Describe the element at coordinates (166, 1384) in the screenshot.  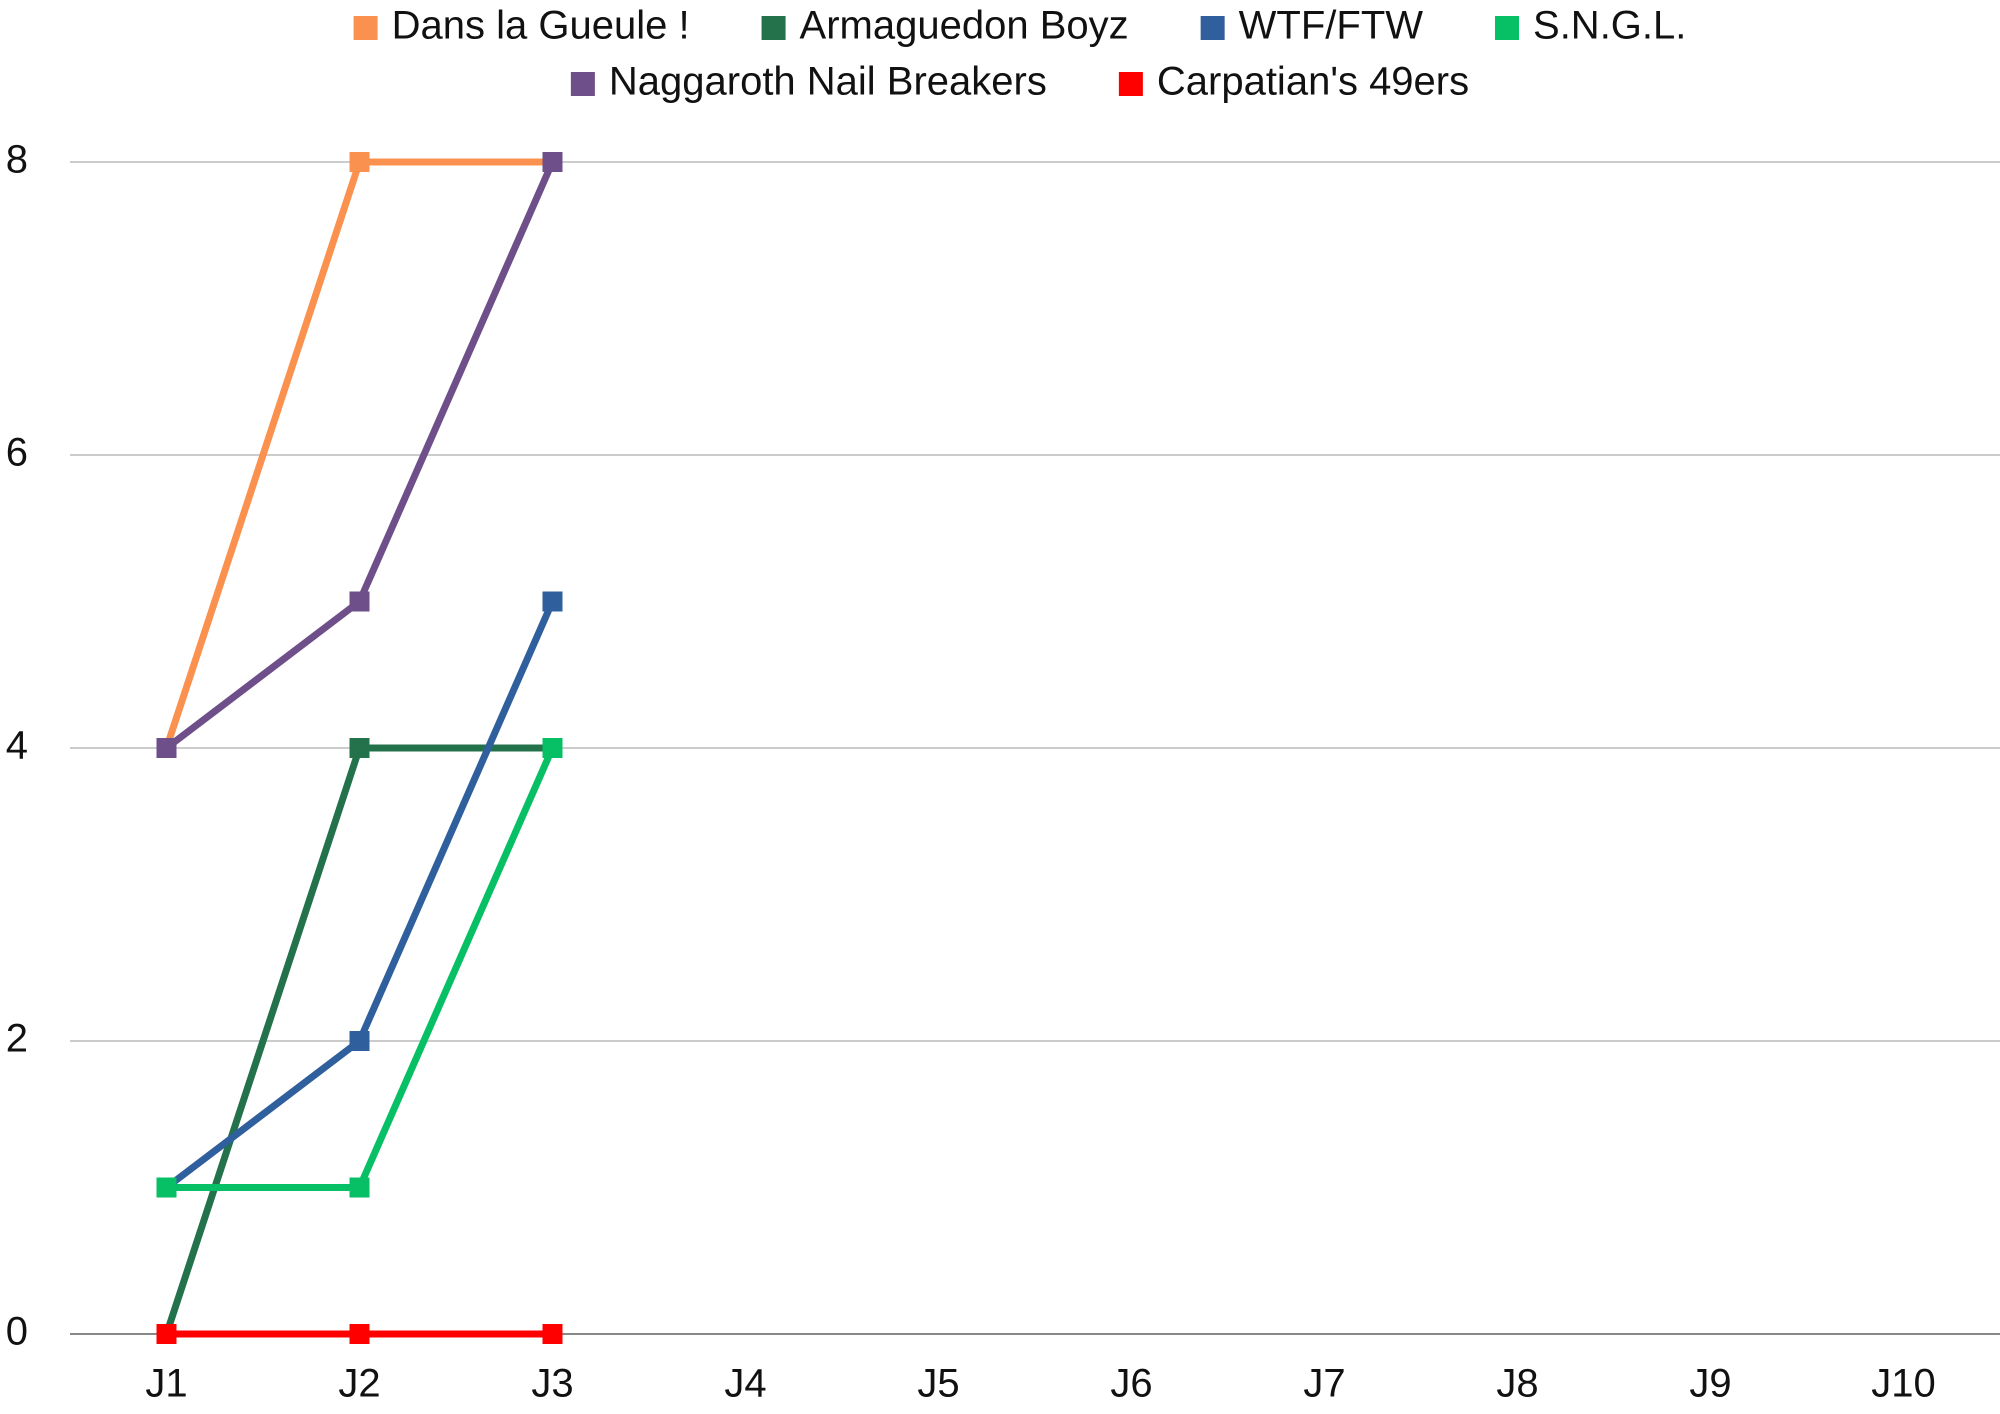
I see `x-tick-label: J1` at that location.